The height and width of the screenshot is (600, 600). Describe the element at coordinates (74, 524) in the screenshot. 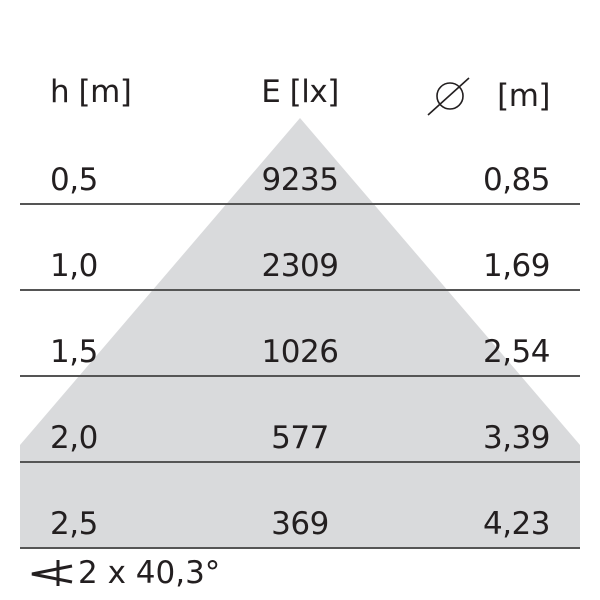

I see `height-value: 2,5` at that location.